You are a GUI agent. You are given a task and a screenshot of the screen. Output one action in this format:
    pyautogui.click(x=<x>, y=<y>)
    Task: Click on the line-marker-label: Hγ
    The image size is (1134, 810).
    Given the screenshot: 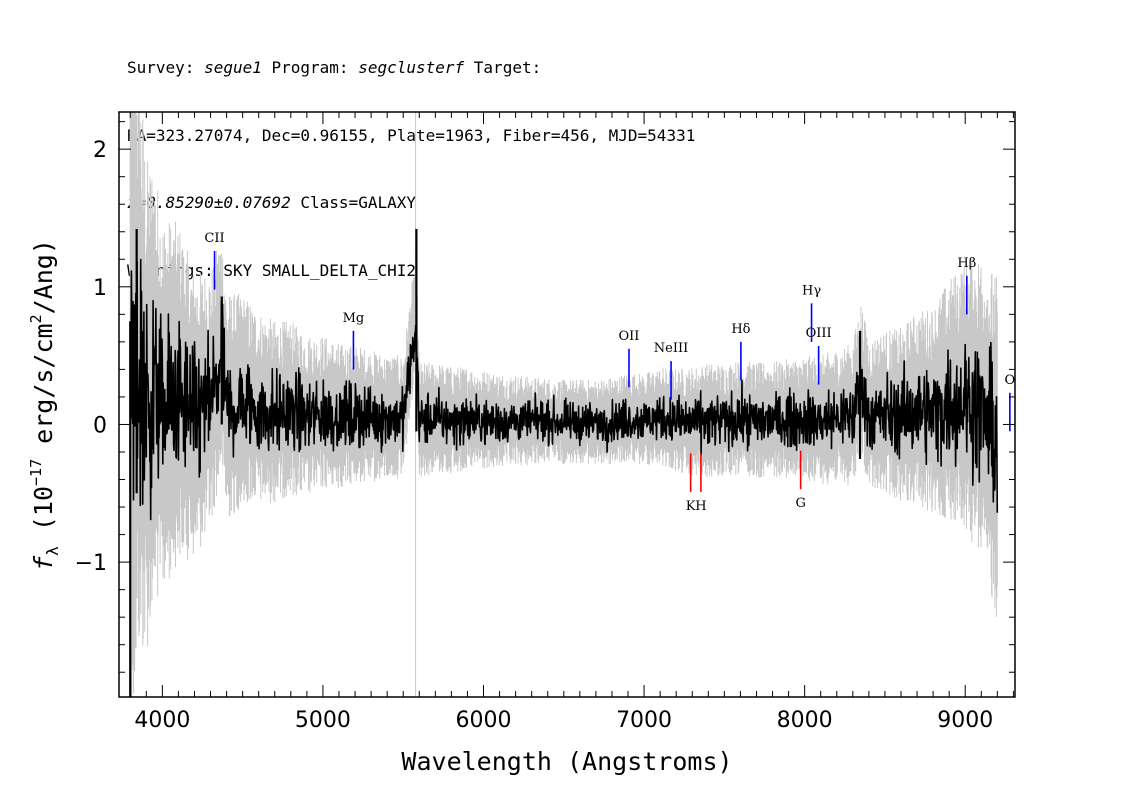 What is the action you would take?
    pyautogui.click(x=811, y=290)
    